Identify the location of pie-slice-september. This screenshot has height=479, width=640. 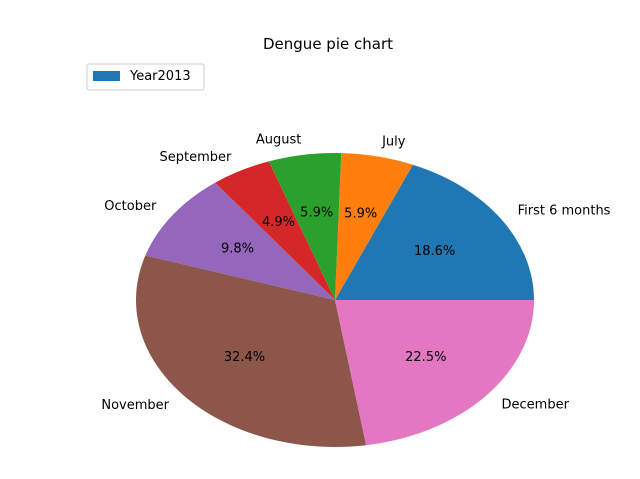
(275, 230).